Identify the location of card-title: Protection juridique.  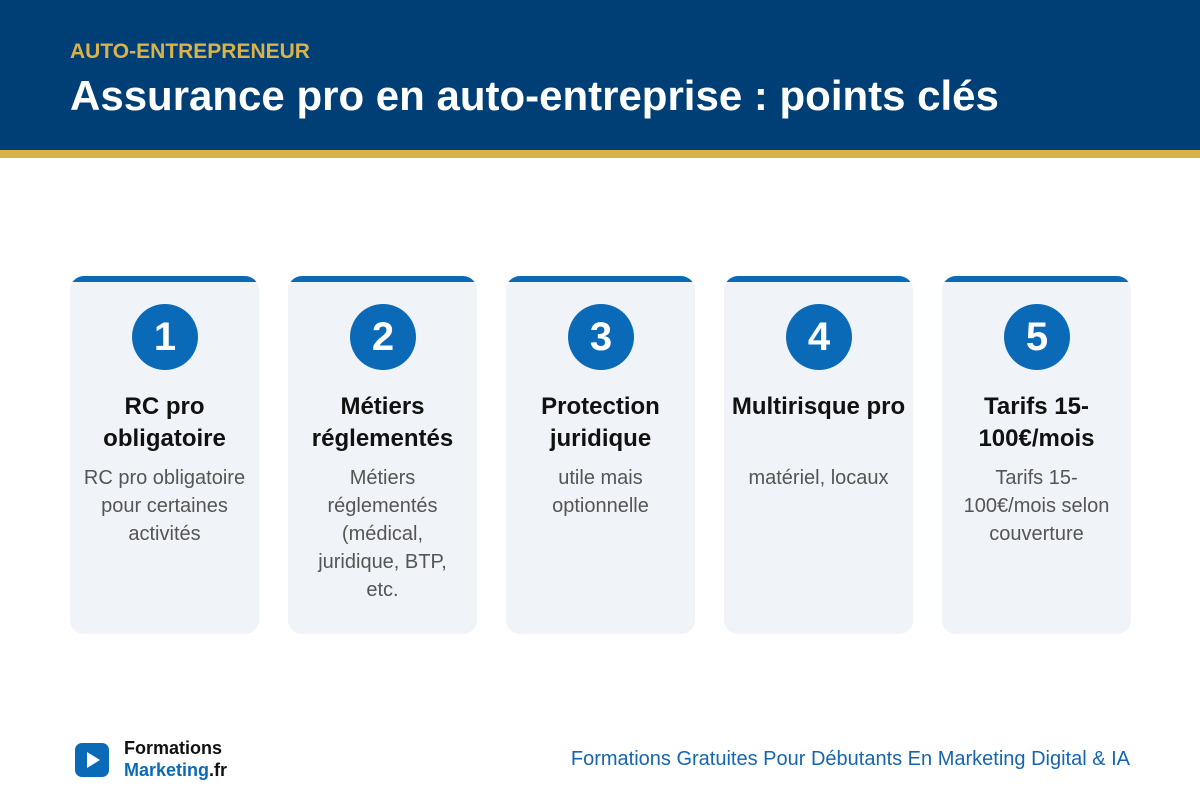
(600, 422).